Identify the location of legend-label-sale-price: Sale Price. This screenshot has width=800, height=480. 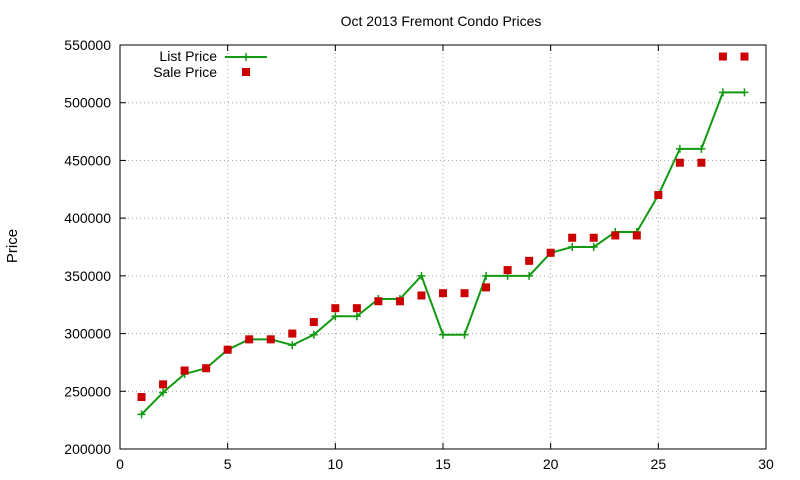
(185, 72).